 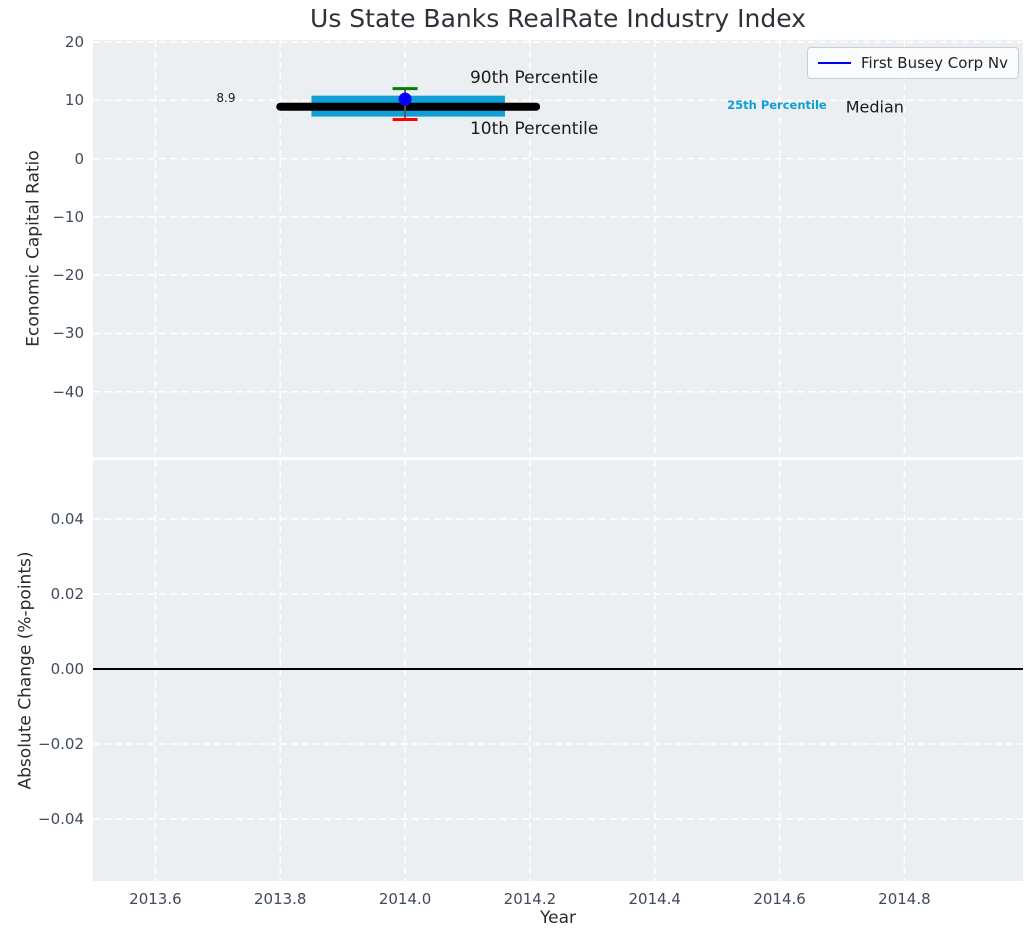 I want to click on y-tick-label: −40, so click(x=68, y=391).